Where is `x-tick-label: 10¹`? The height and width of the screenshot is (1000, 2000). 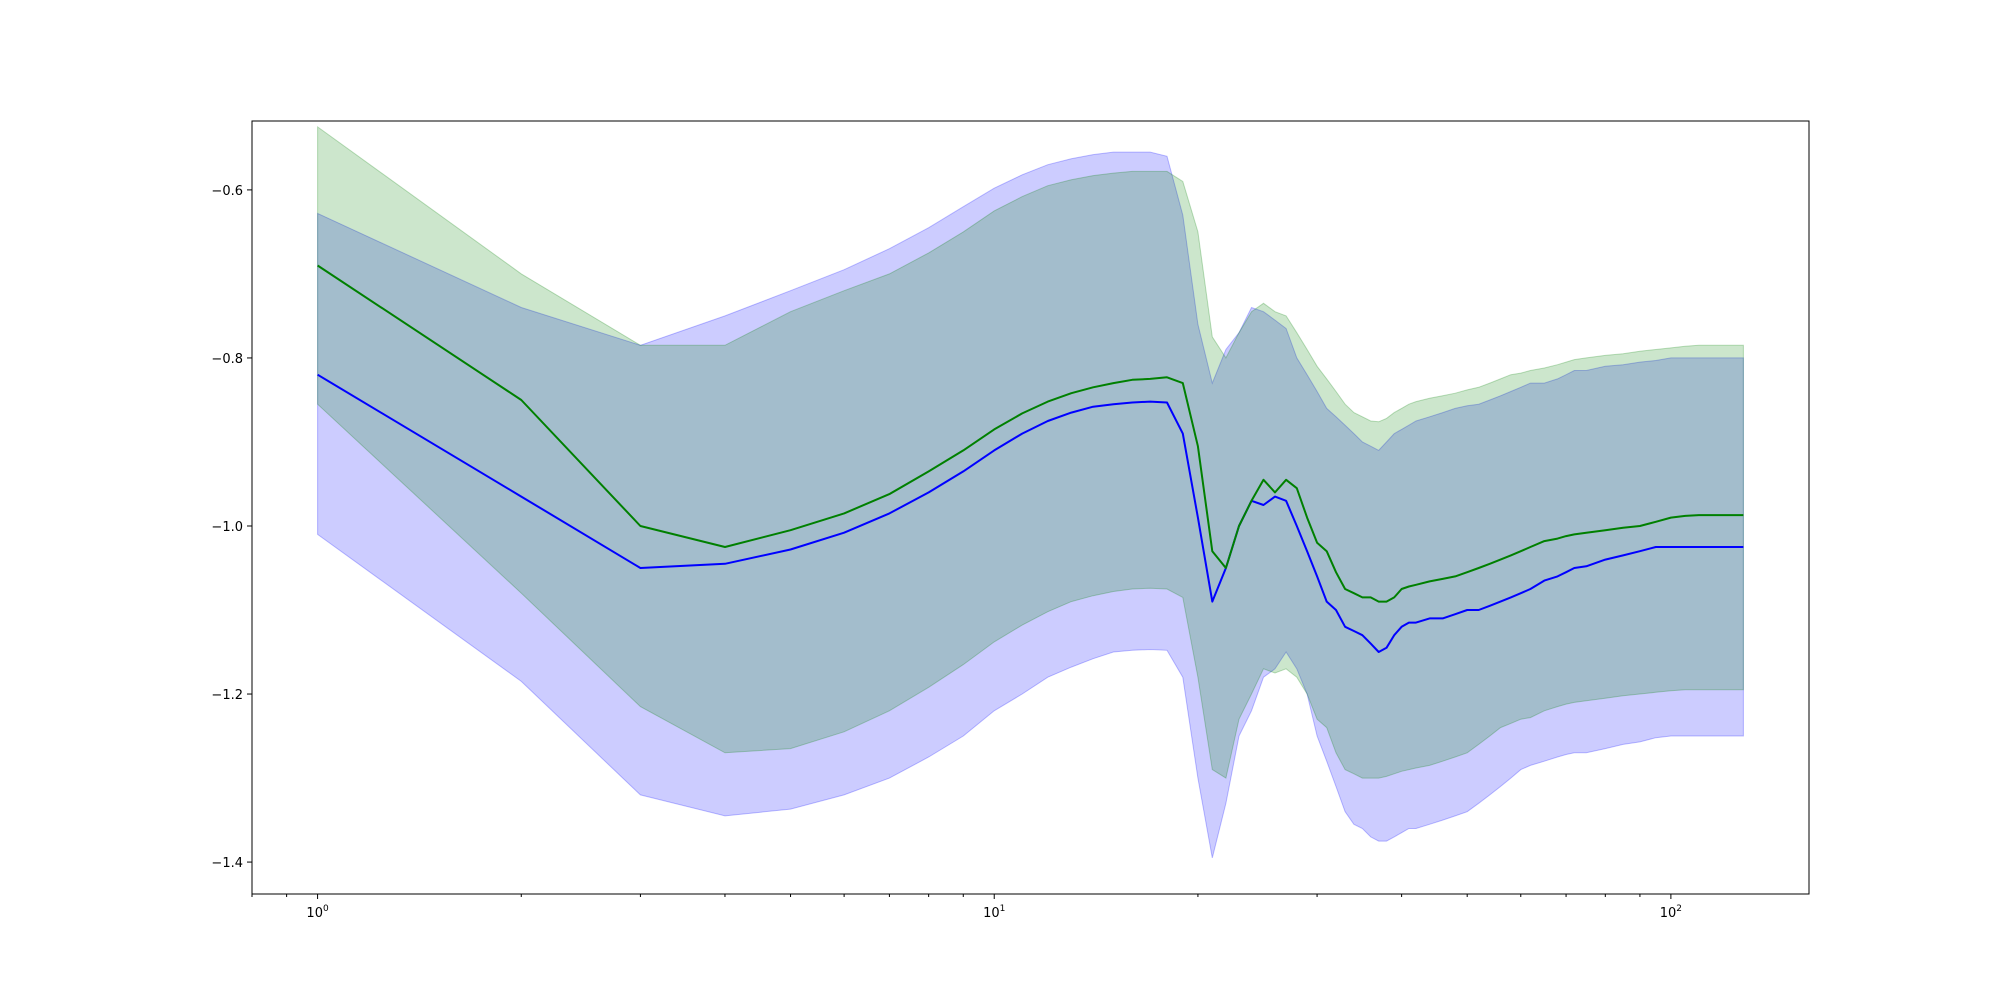 x-tick-label: 10¹ is located at coordinates (994, 912).